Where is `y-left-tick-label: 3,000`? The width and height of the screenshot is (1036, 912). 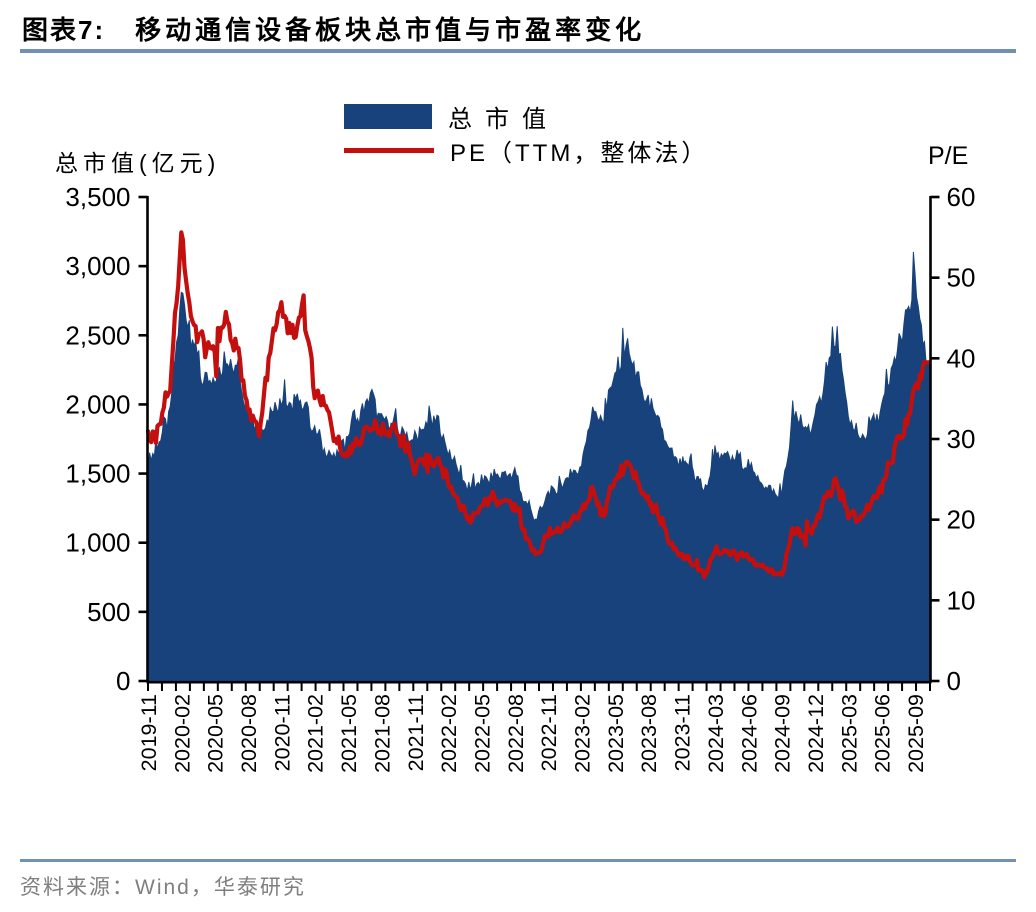
y-left-tick-label: 3,000 is located at coordinates (97, 266).